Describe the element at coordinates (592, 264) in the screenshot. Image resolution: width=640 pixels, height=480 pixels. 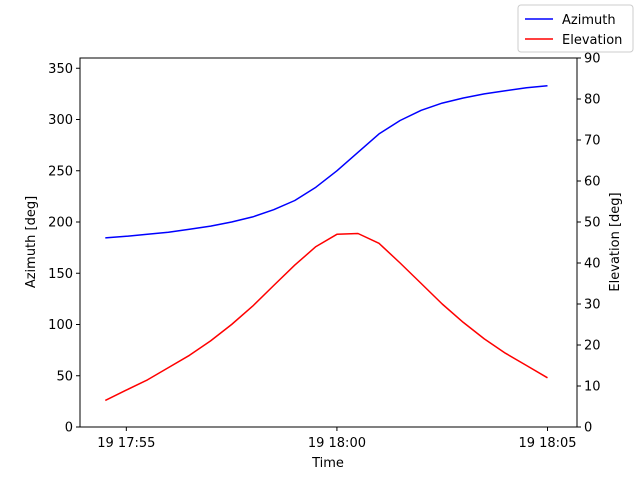
I see `right-tick-label: 40` at that location.